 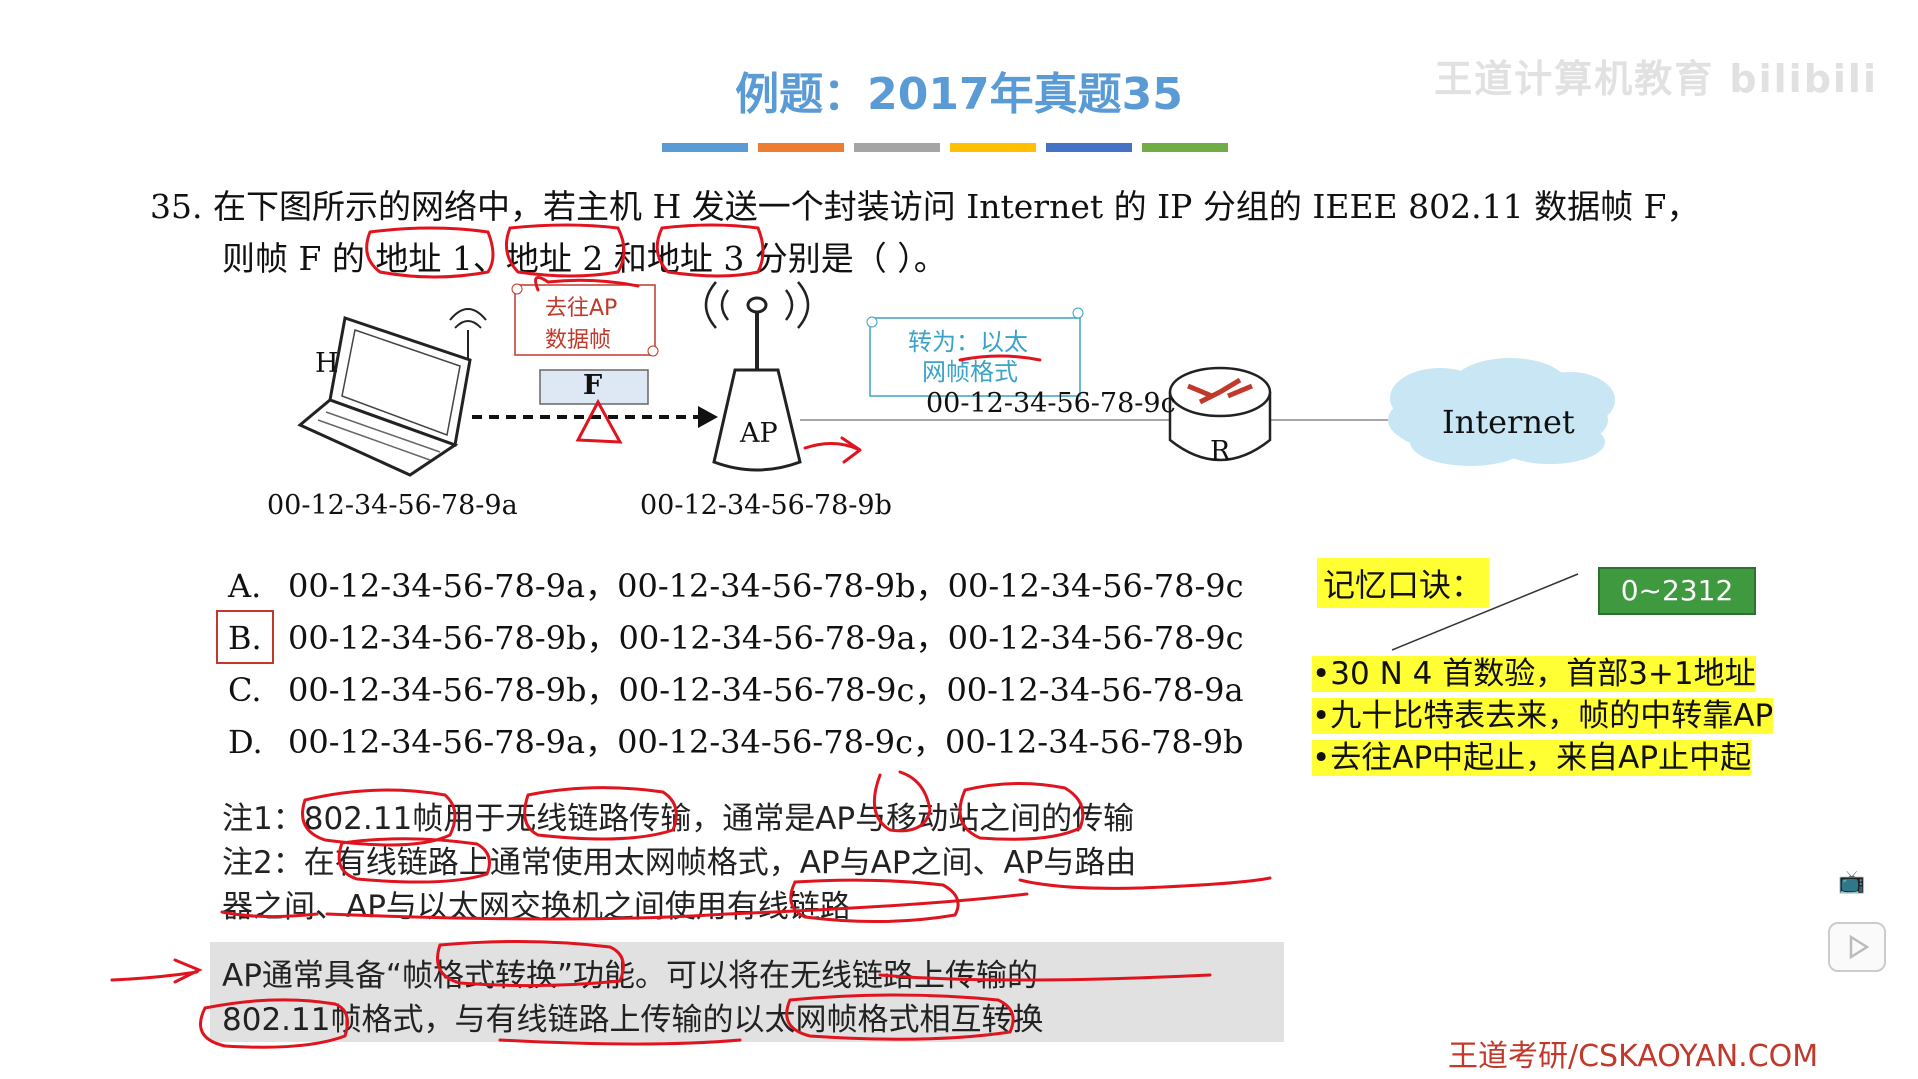 I want to click on internet-cloud-icon, so click(x=1501, y=412).